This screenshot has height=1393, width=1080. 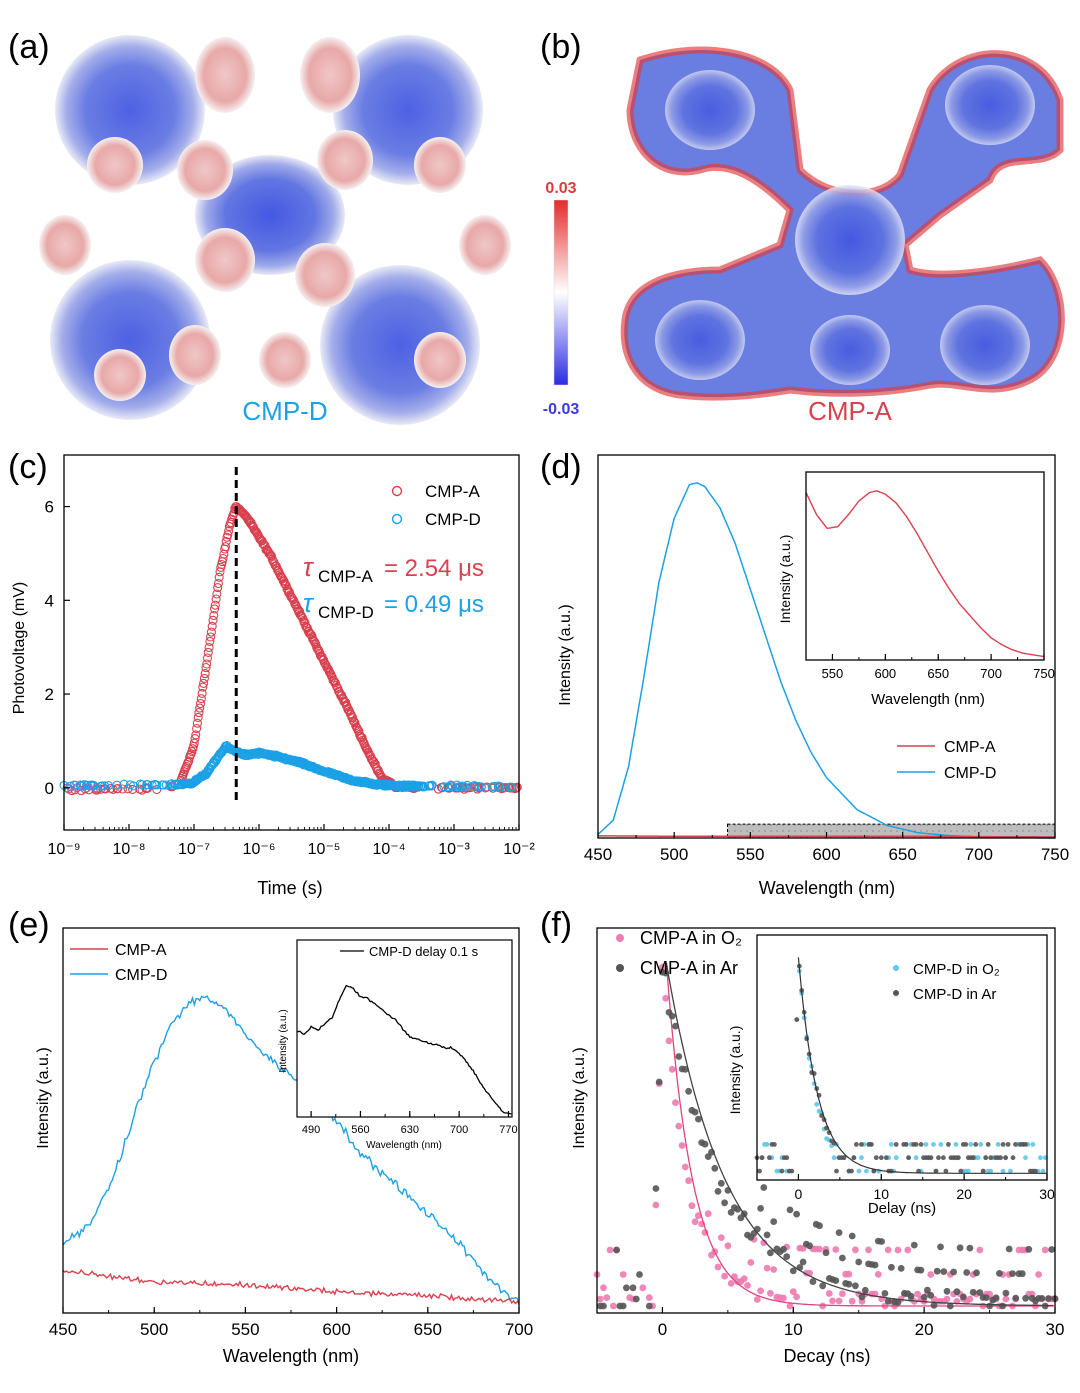 I want to click on f-inset-frame, so click(x=902, y=1057).